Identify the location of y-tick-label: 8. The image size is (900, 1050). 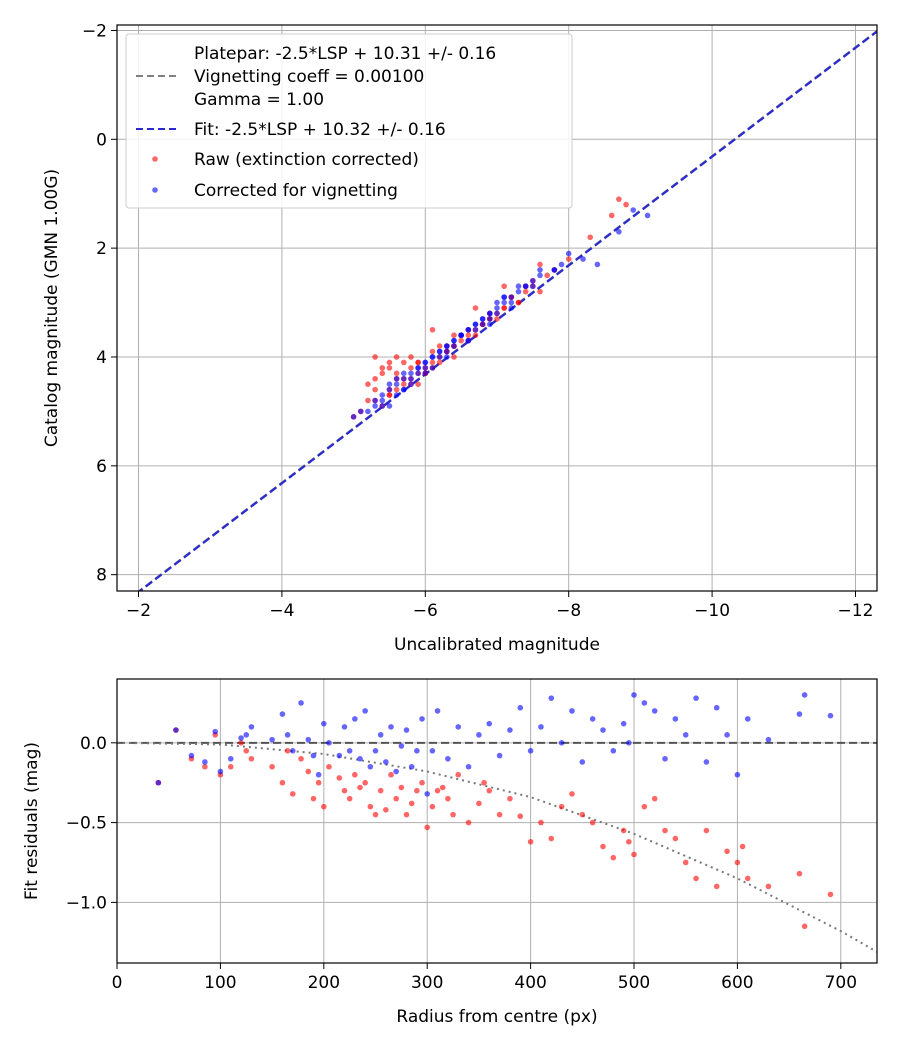
(101, 576).